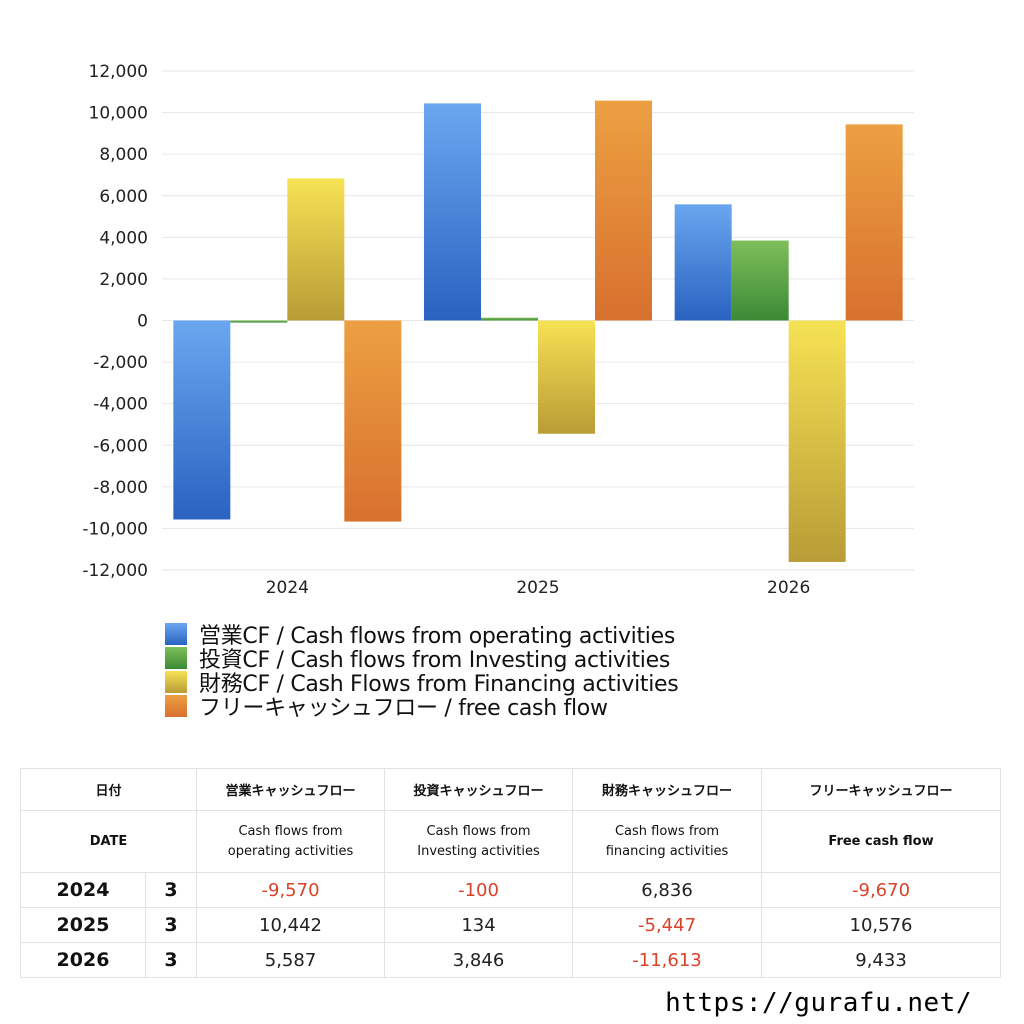  What do you see at coordinates (123, 197) in the screenshot?
I see `y-tick-label: 6,000` at bounding box center [123, 197].